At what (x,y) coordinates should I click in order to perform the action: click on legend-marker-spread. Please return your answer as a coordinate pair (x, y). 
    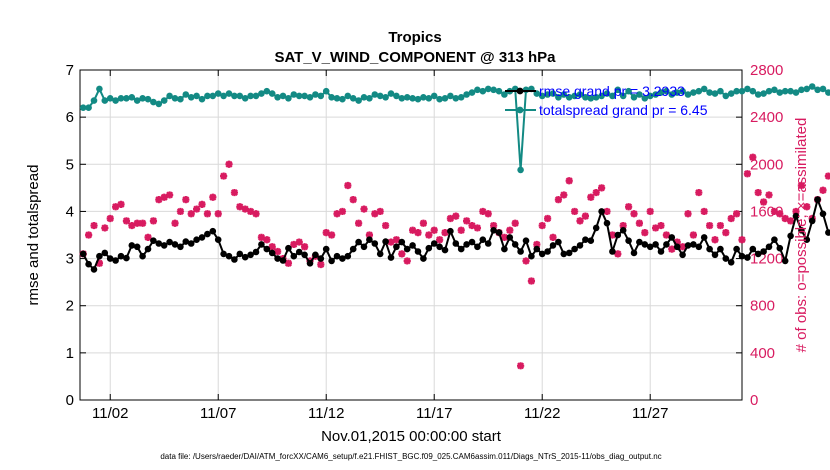
    Looking at the image, I should click on (520, 110).